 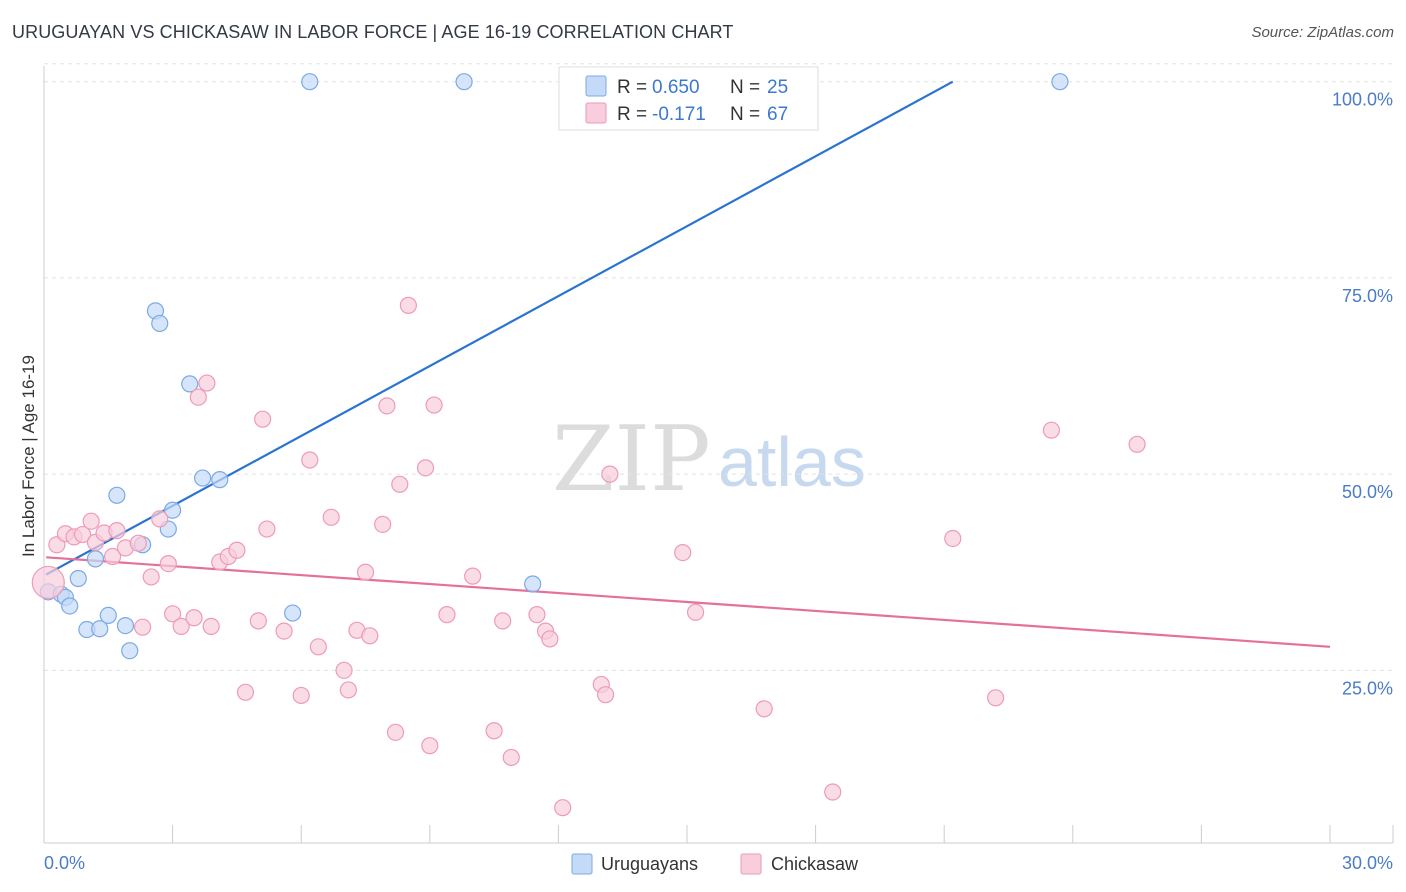 I want to click on legend-r-value-2: -0.171, so click(x=679, y=114).